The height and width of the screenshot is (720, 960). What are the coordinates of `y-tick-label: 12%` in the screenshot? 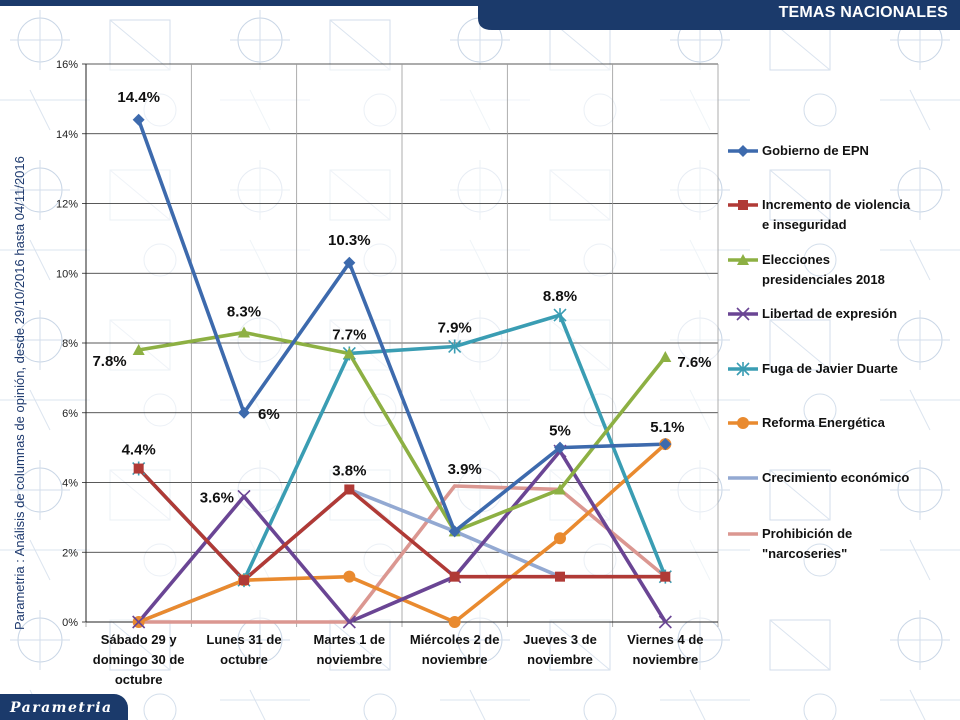 It's located at (67, 205).